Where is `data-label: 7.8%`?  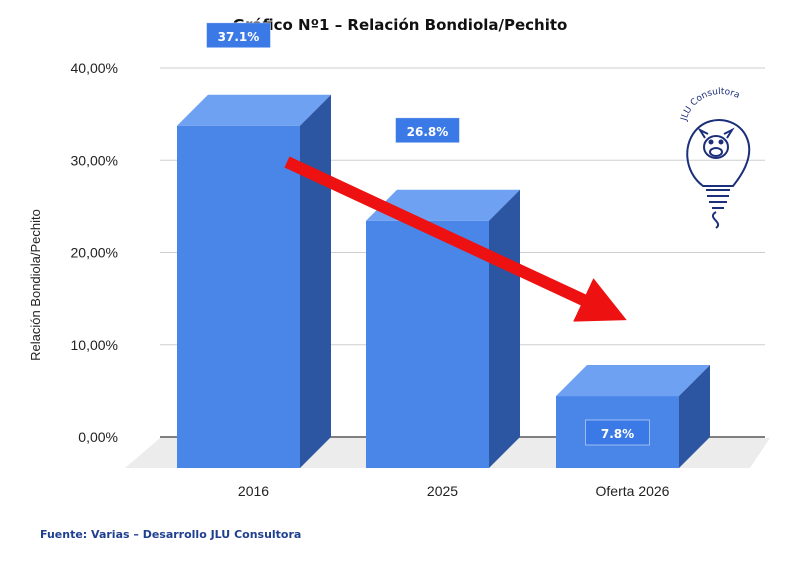 data-label: 7.8% is located at coordinates (617, 434).